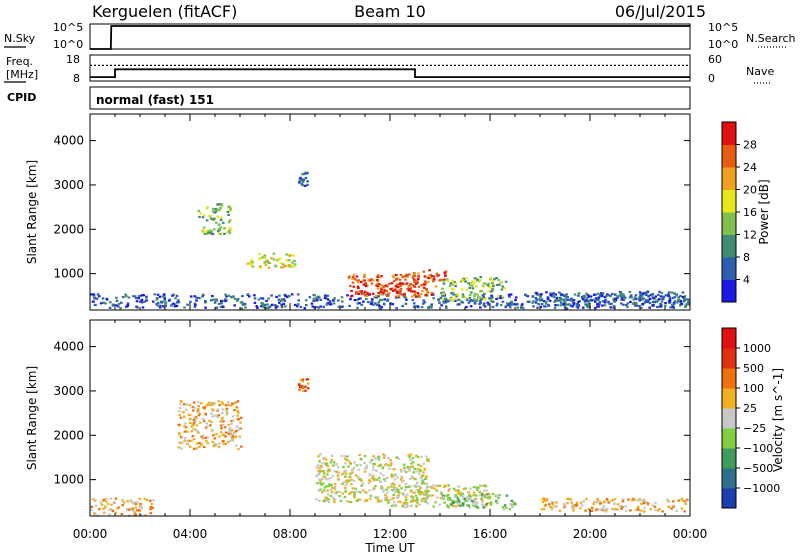  What do you see at coordinates (390, 37) in the screenshot?
I see `nsky-series-line` at bounding box center [390, 37].